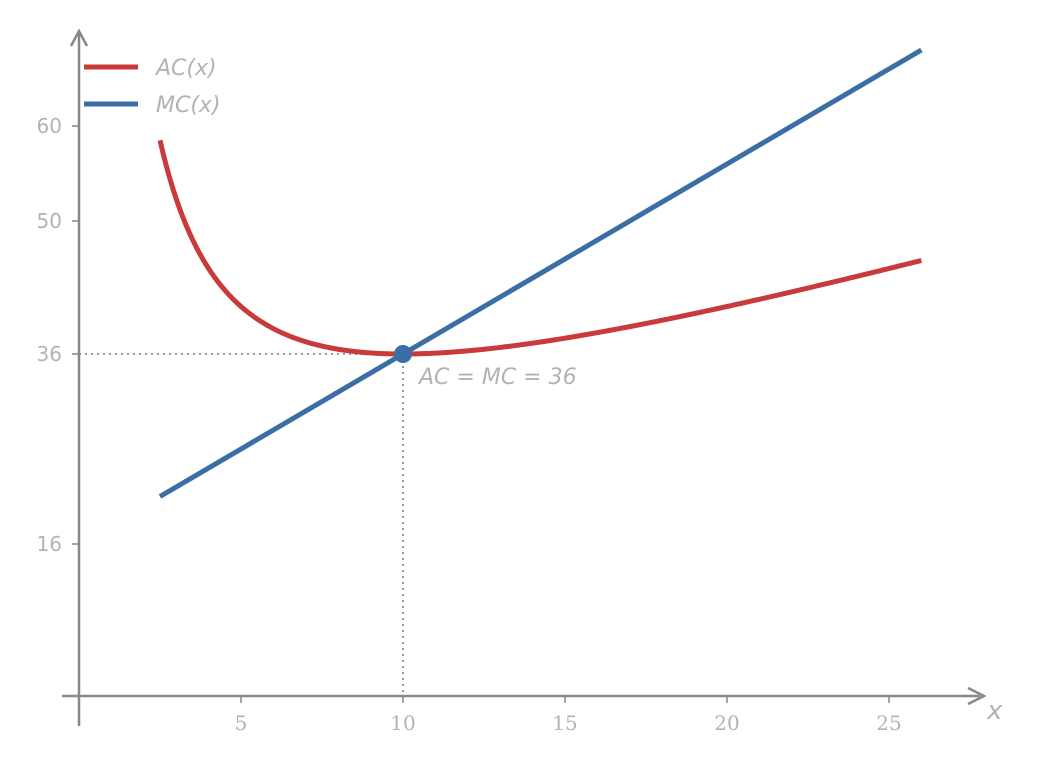 The height and width of the screenshot is (768, 1039). I want to click on legend-label-ac: AC(x), so click(185, 68).